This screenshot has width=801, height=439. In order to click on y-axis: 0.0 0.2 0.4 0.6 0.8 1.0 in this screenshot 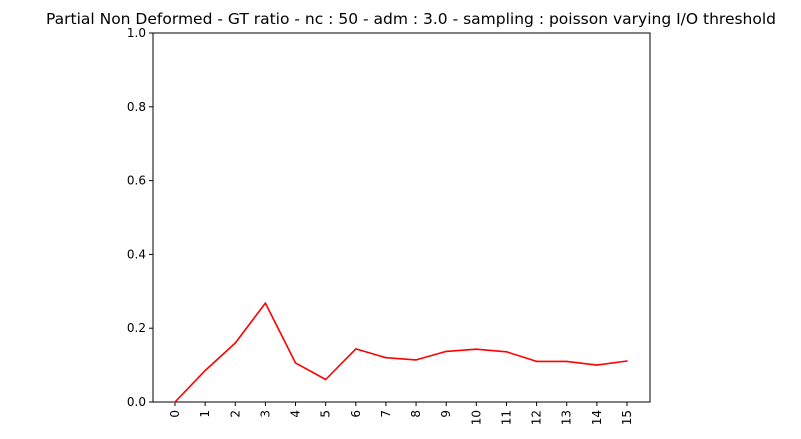, I will do `click(140, 217)`.